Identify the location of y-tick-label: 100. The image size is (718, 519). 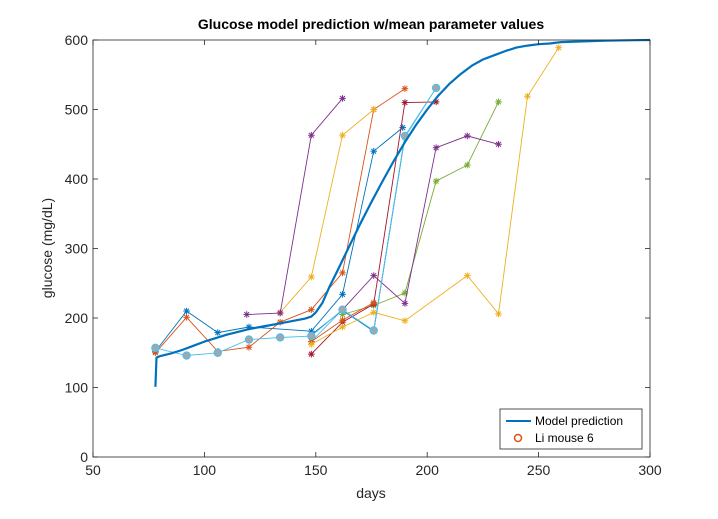
(77, 388).